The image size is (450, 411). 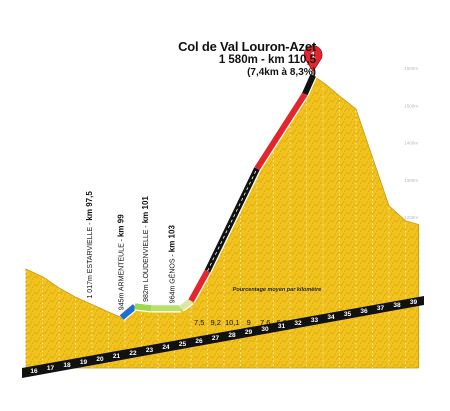 I want to click on x-tick-label: 24, so click(x=166, y=347).